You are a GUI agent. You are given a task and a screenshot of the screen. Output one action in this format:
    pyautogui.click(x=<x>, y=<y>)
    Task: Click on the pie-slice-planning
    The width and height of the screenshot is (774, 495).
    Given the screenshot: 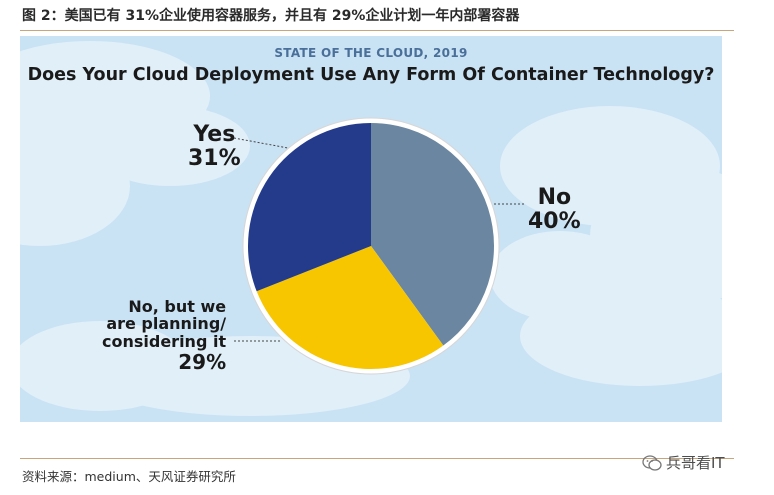 What is the action you would take?
    pyautogui.click(x=350, y=307)
    